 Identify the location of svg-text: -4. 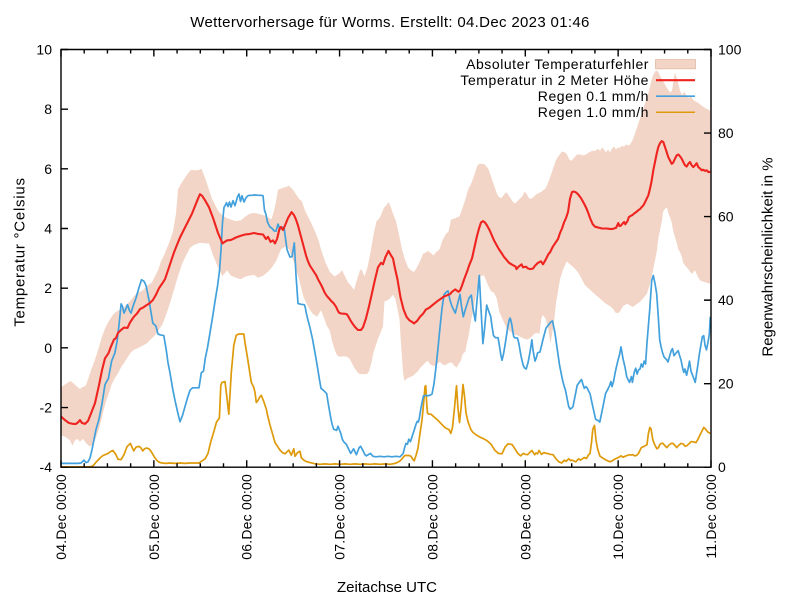
(46, 467).